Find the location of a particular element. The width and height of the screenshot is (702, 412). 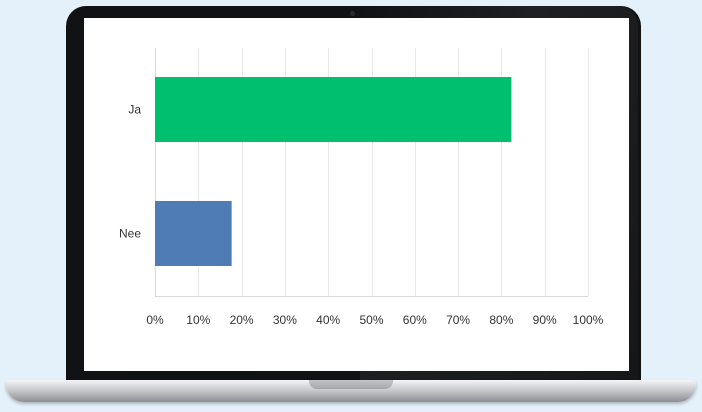

x-tick-labels: 0% 10% 20% 30% 40% 50% 60% 70% 80% 90% 100% is located at coordinates (374, 320).